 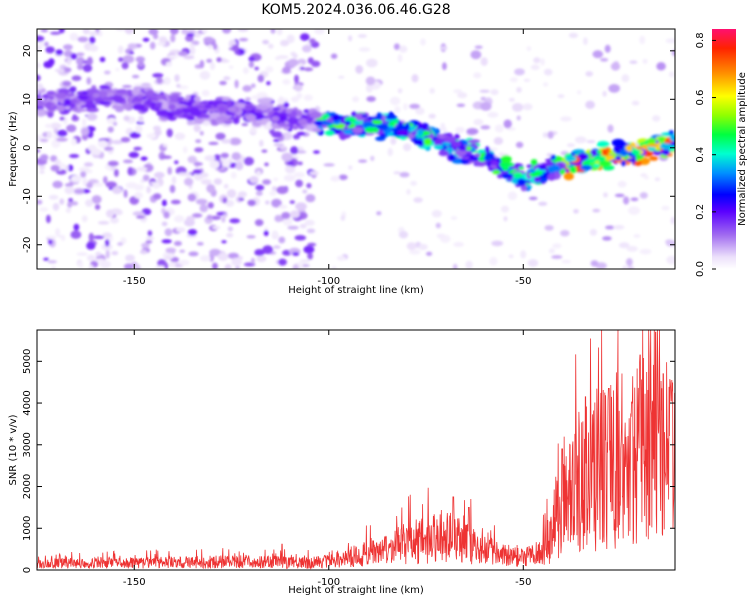 I want to click on colorbar-tick-label: 0.0, so click(x=700, y=269).